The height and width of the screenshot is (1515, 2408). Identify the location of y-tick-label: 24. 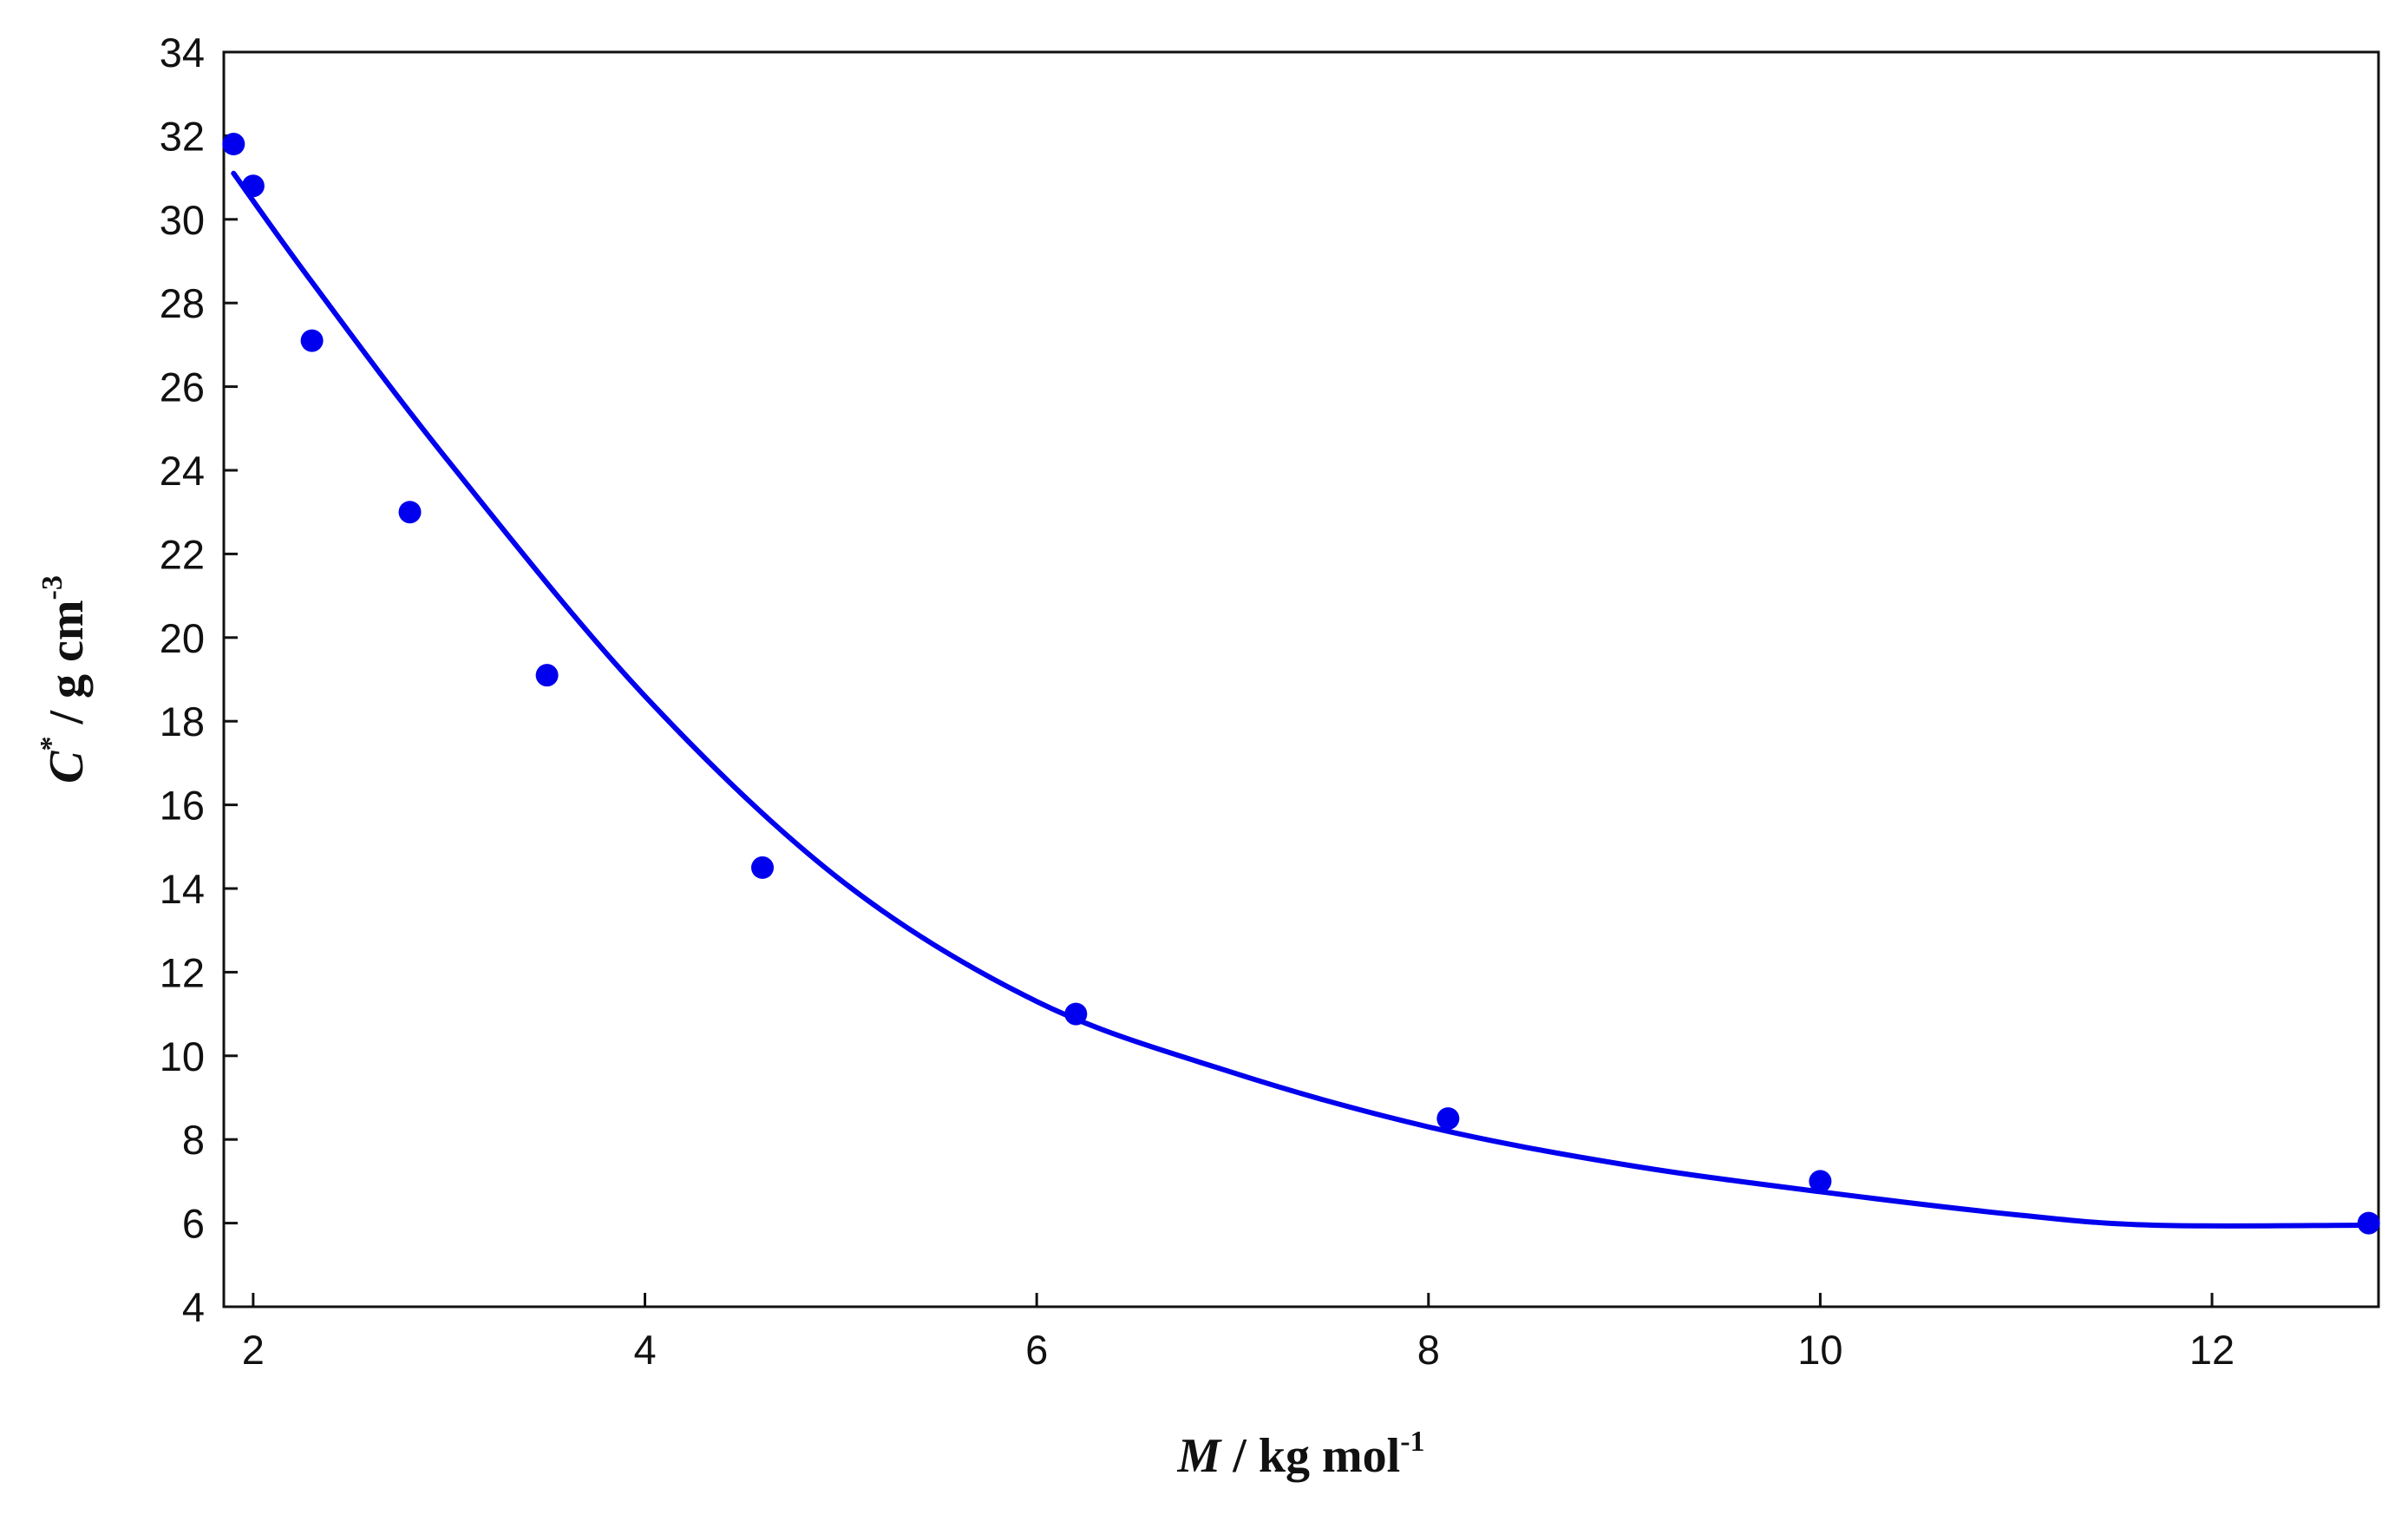
(182, 471).